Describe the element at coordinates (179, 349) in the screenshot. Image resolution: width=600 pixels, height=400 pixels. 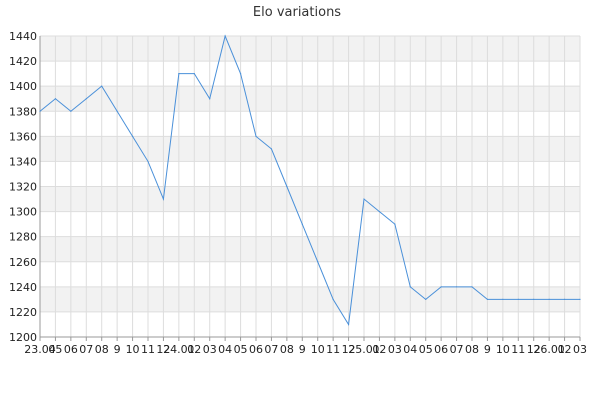
I see `x-tick-label: 24.01` at that location.